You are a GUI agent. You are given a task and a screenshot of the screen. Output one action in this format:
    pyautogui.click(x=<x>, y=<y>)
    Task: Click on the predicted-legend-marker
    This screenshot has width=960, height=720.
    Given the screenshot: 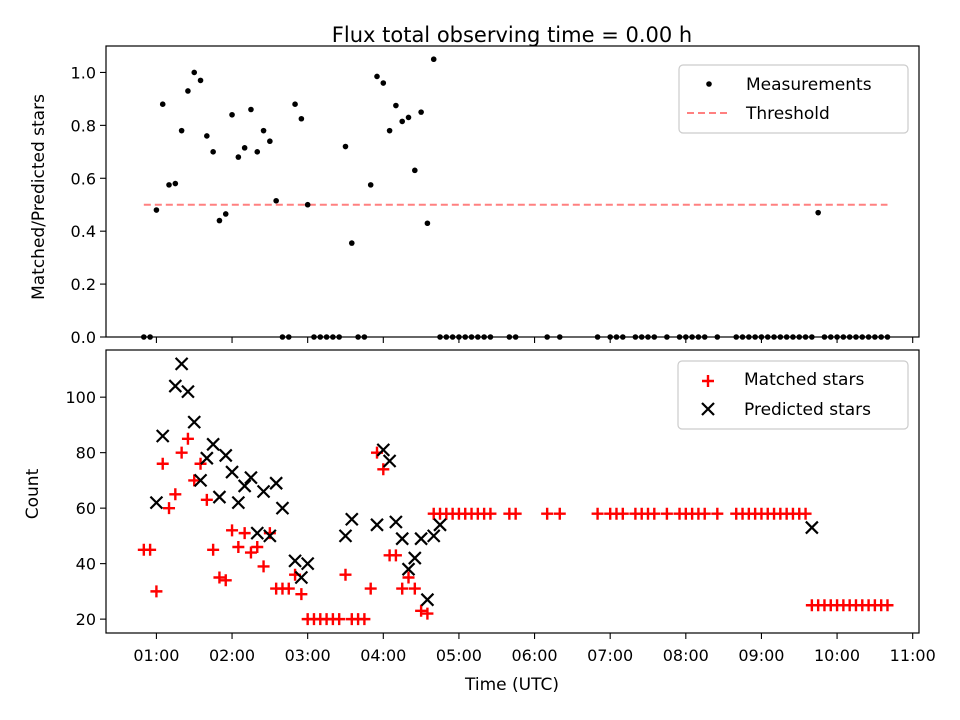 What is the action you would take?
    pyautogui.click(x=708, y=409)
    